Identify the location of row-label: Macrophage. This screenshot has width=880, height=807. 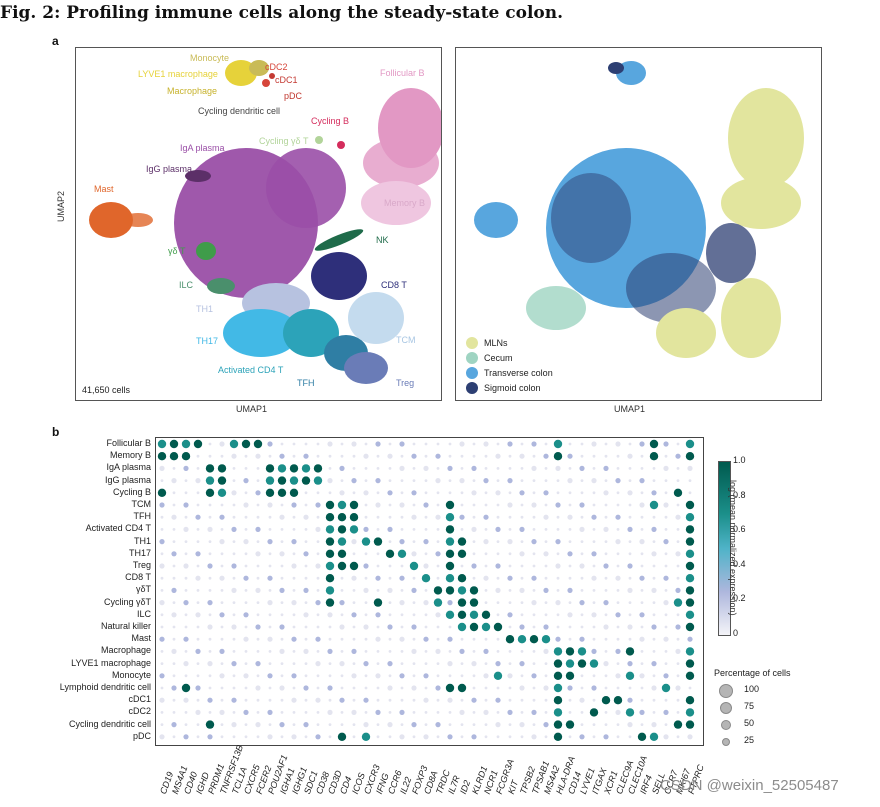
(125, 650).